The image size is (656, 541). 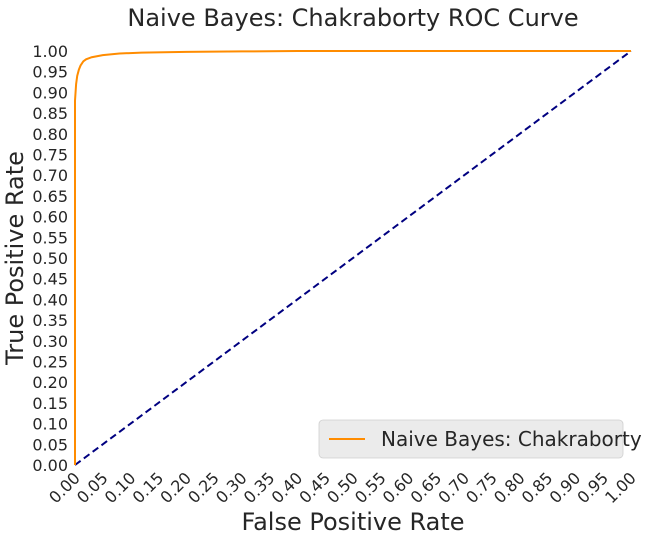 I want to click on x-tick-label: 1.00, so click(x=620, y=487).